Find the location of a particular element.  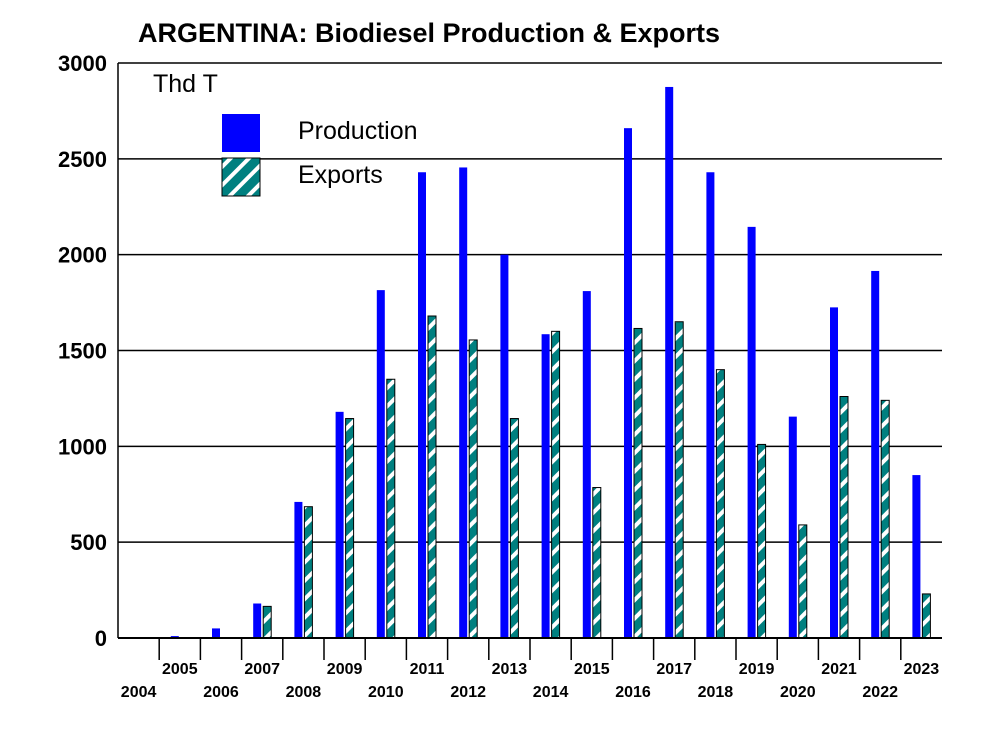

y-axis-ticks: 0 500 1000 1500 2000 2500 3000 is located at coordinates (82, 351).